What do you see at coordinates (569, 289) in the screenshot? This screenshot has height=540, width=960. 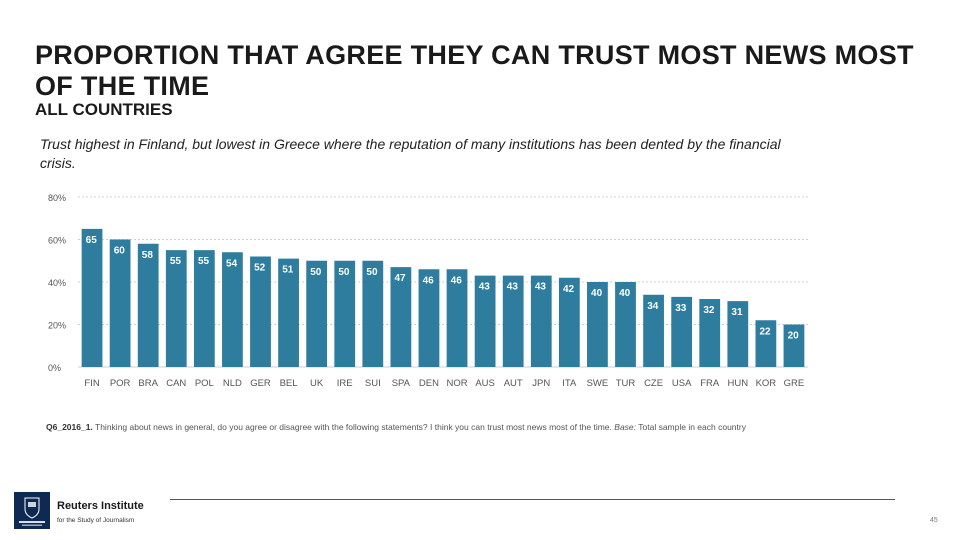 I see `bar-value-label: 42` at bounding box center [569, 289].